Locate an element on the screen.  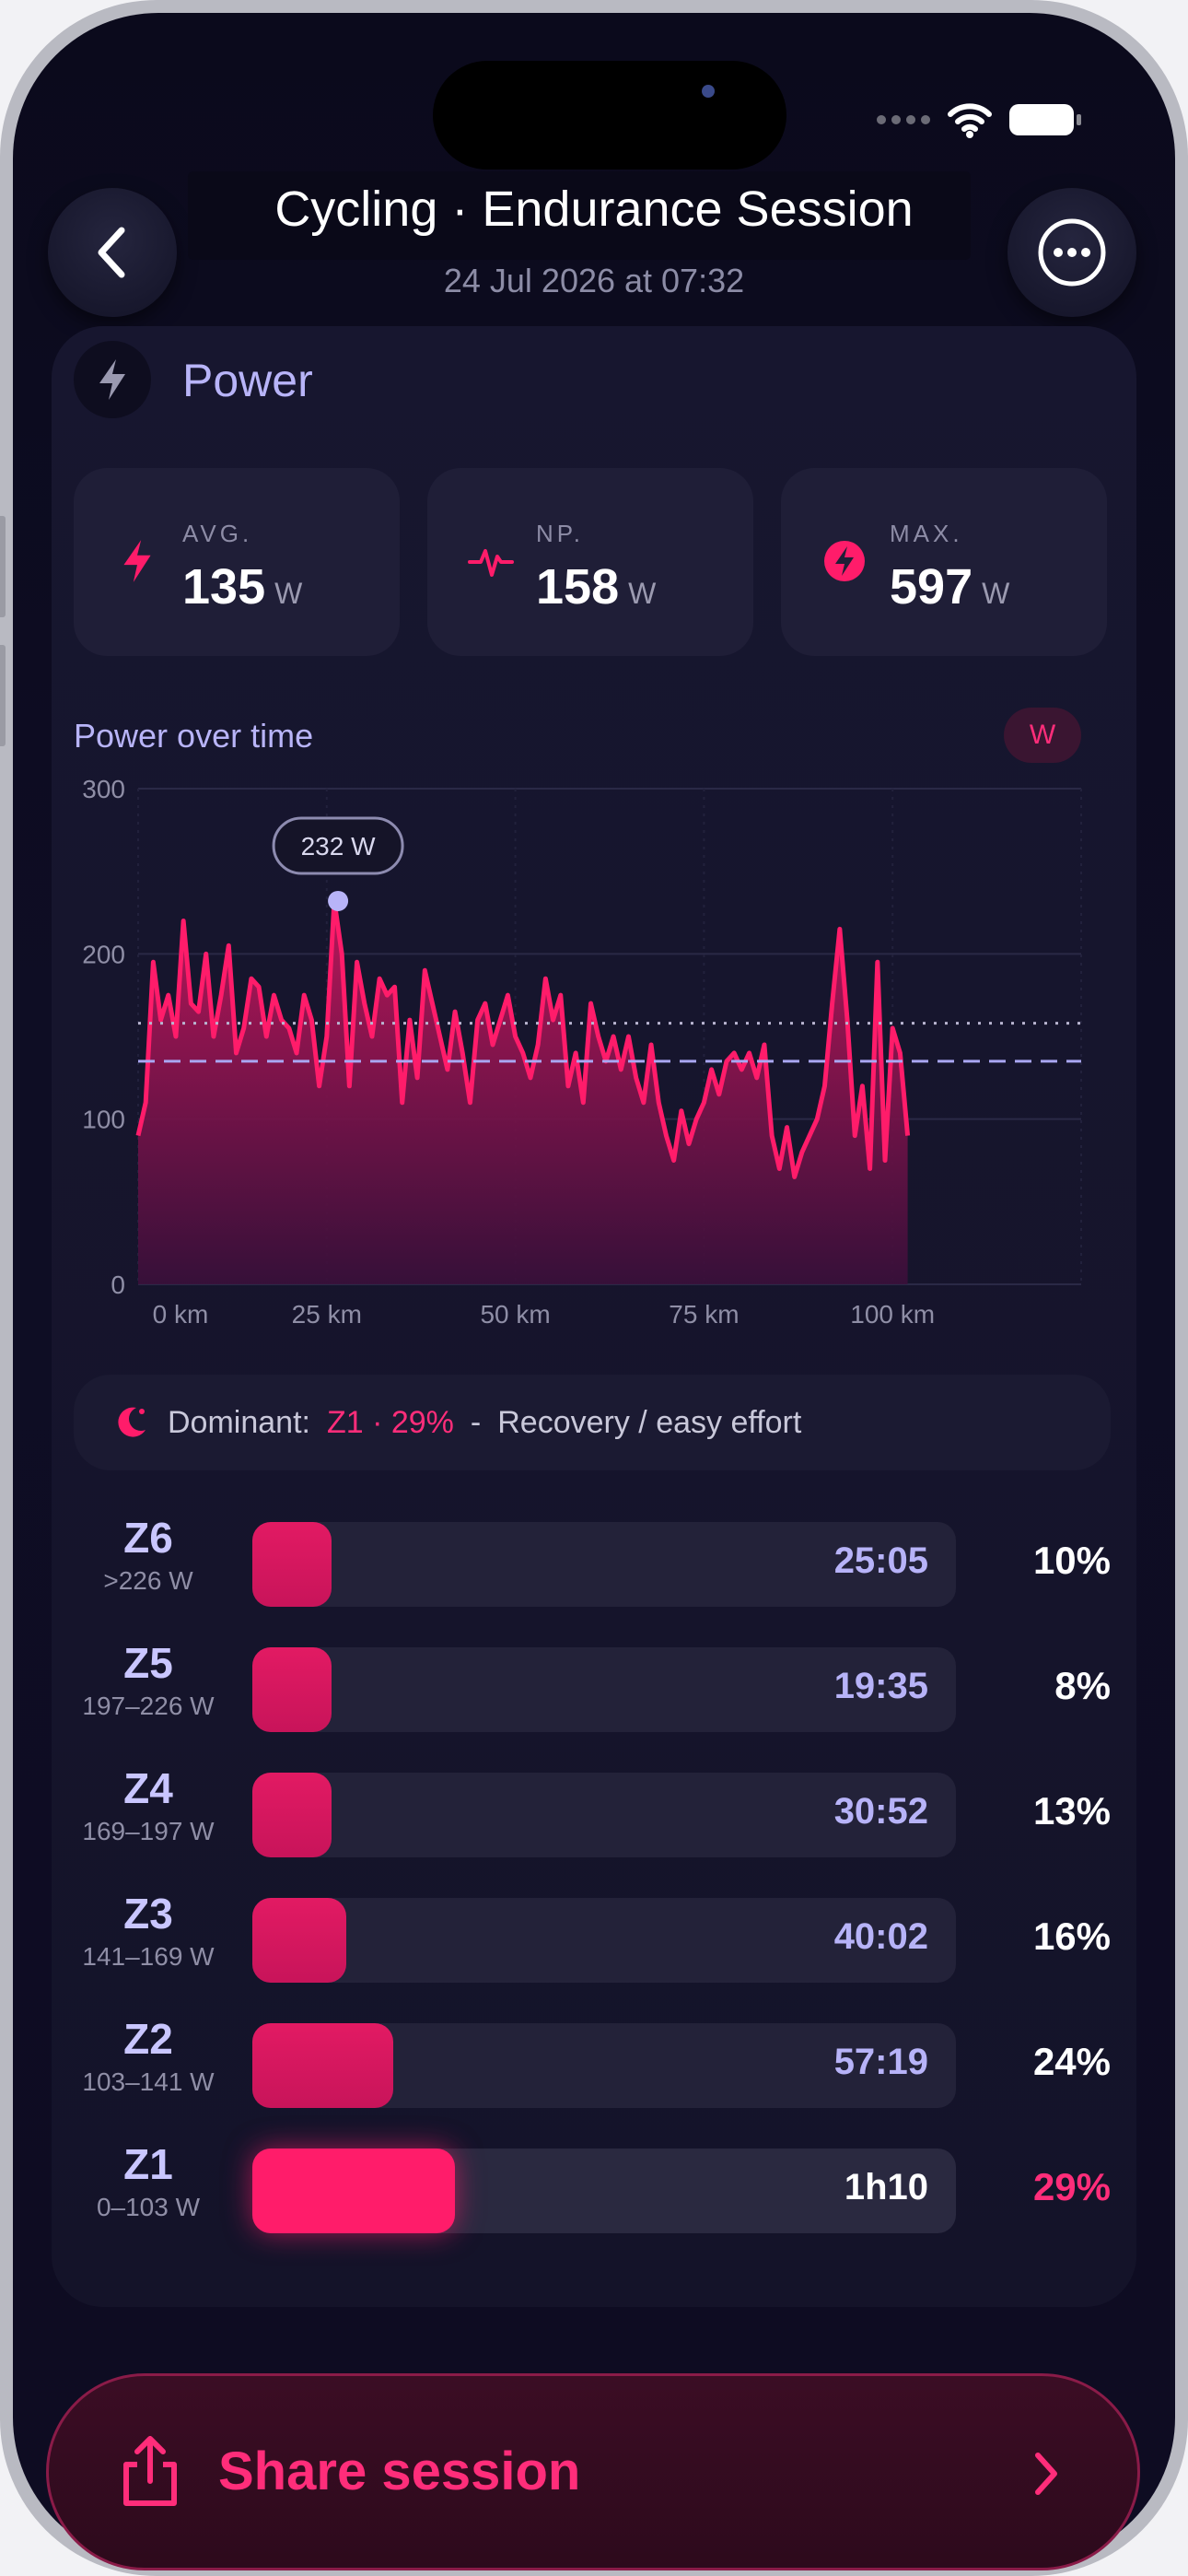
zone-bar-track: 57:19 is located at coordinates (604, 2065).